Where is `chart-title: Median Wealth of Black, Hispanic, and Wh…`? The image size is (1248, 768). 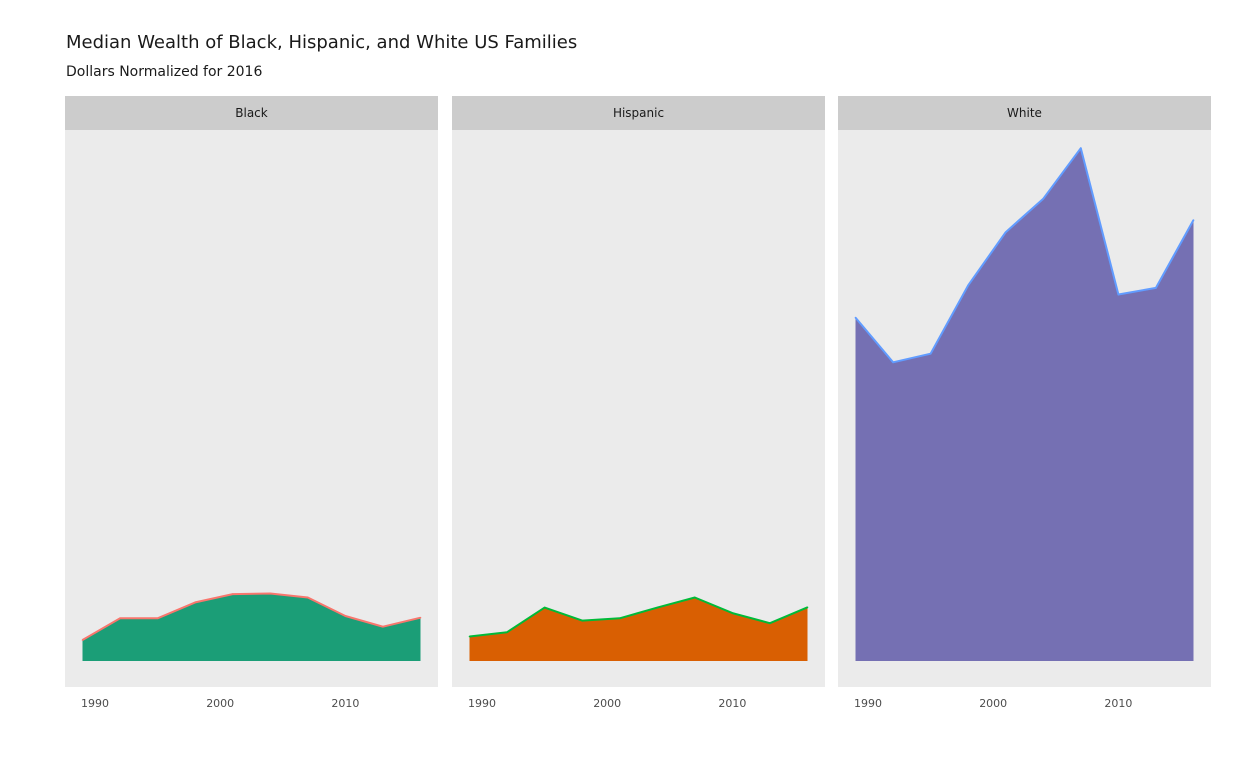
chart-title: Median Wealth of Black, Hispanic, and Wh… is located at coordinates (322, 42).